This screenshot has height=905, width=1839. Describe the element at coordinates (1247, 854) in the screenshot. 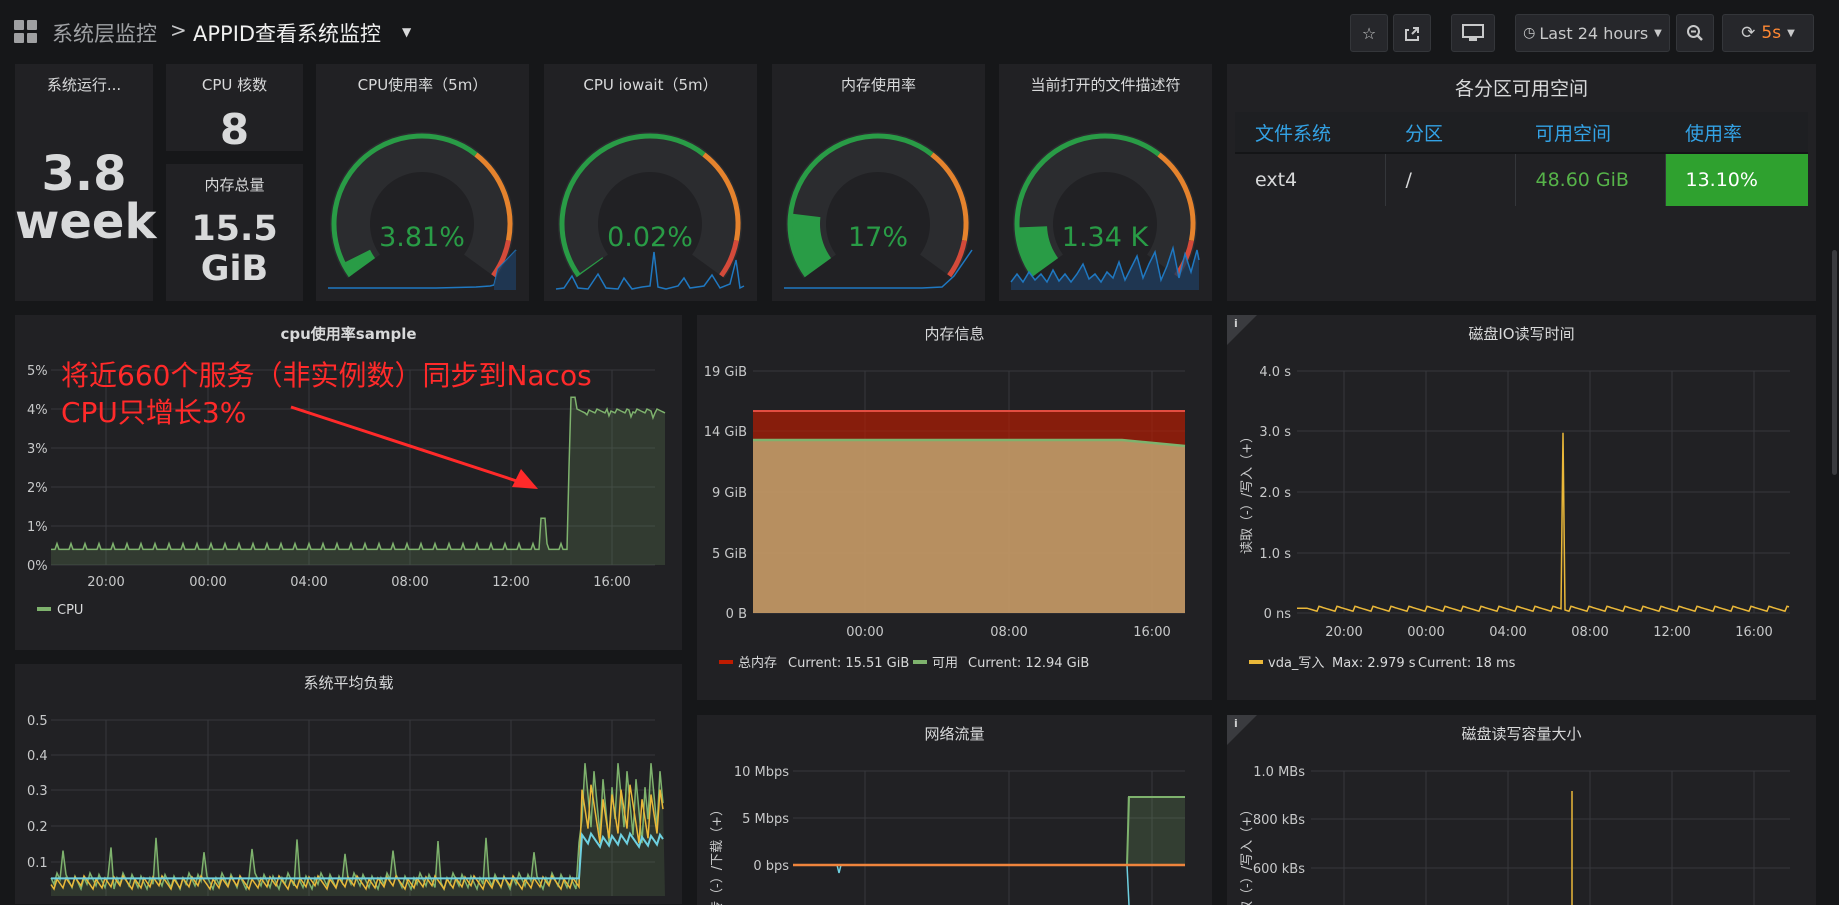

I see `y-axis-label: 读取（-）/写入（+）` at that location.